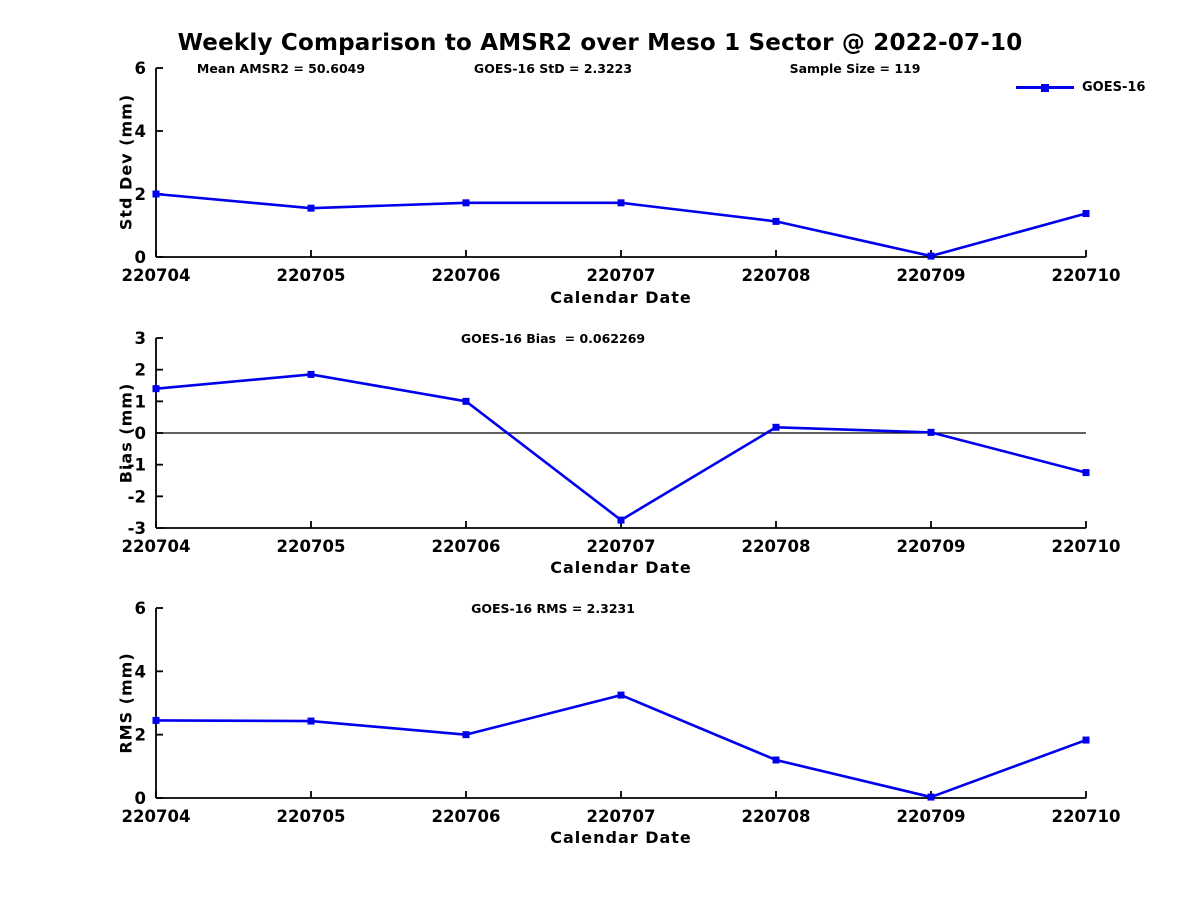 The image size is (1200, 900). Describe the element at coordinates (1080, 87) in the screenshot. I see `legend-goes16: GOES-16` at that location.